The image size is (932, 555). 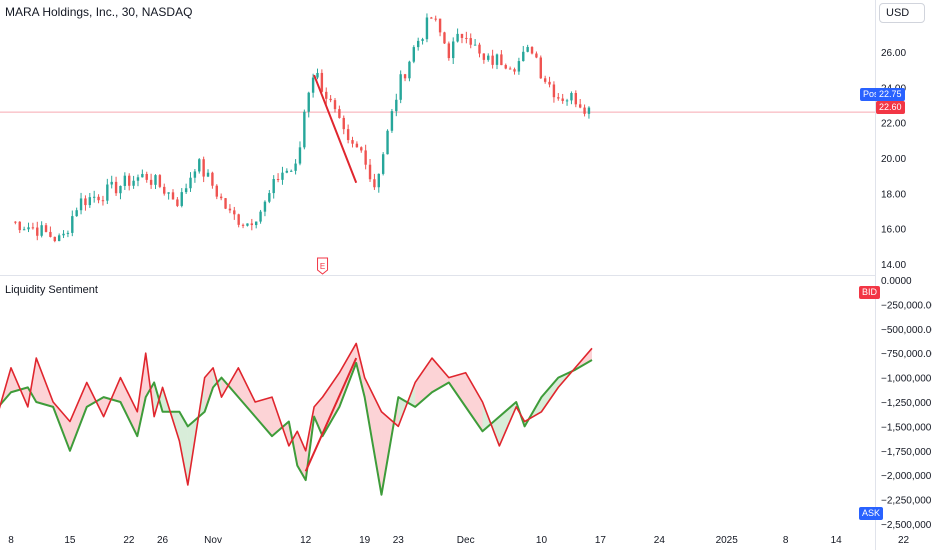 I want to click on time-axis-label: 22, so click(x=904, y=540).